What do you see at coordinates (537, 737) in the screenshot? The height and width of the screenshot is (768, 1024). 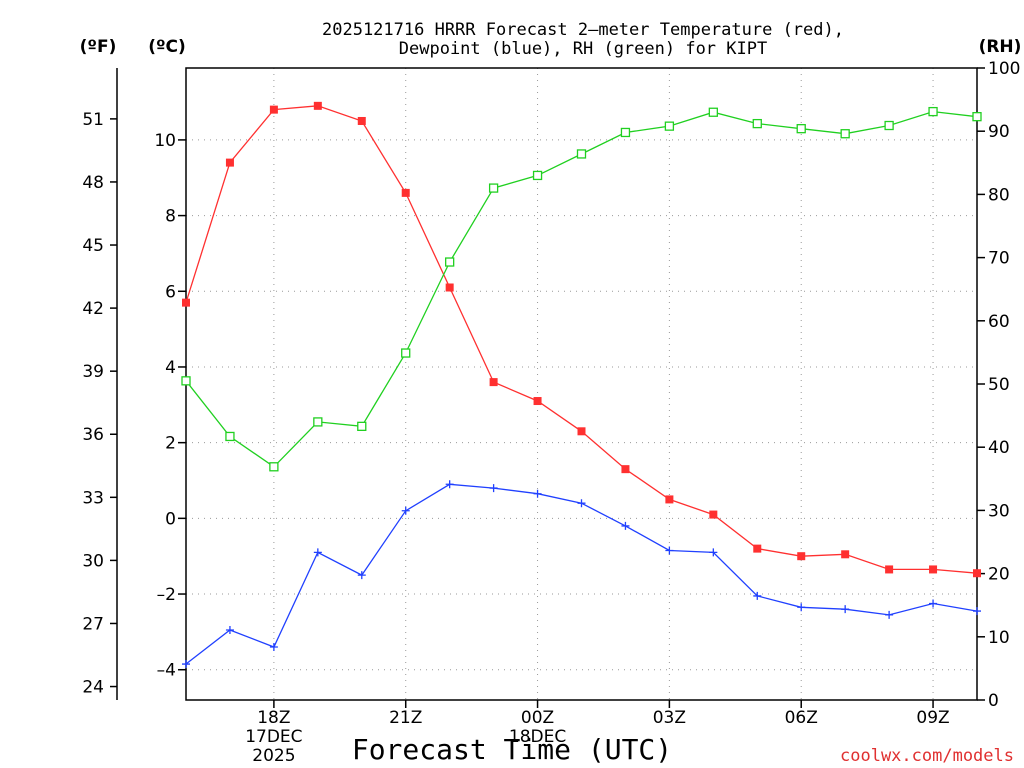 I see `time-tick-date: 18DEC` at bounding box center [537, 737].